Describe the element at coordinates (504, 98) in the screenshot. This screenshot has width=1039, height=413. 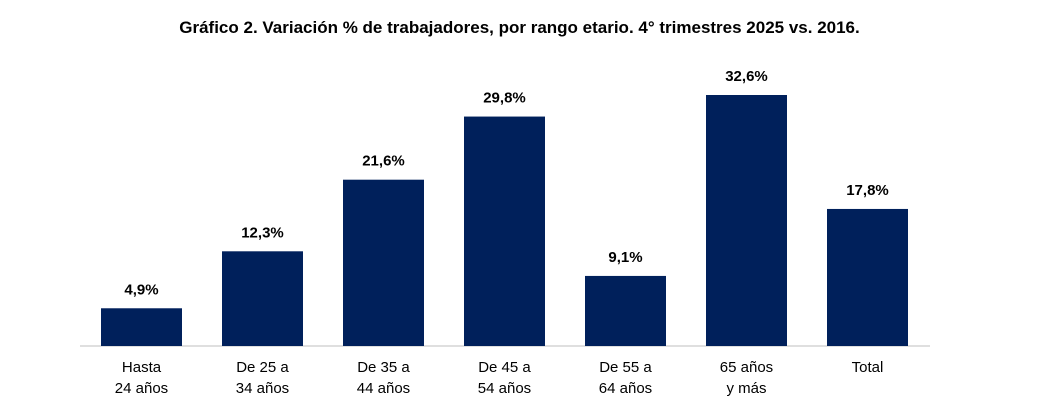
I see `data-label: 29,8%` at that location.